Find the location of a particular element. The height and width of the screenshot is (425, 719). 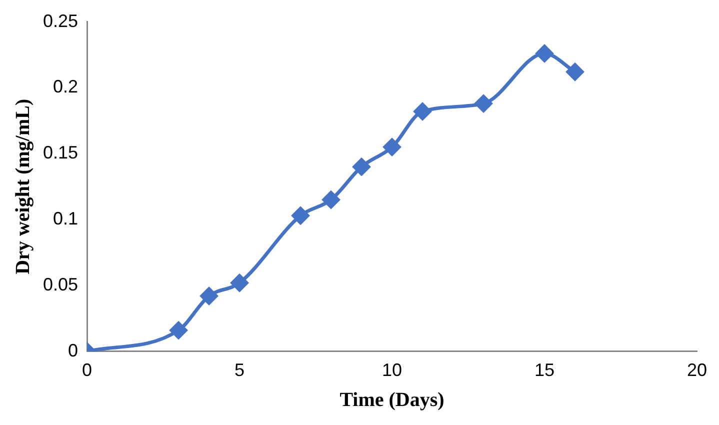

y-tick-label: 0.15 is located at coordinates (60, 152).